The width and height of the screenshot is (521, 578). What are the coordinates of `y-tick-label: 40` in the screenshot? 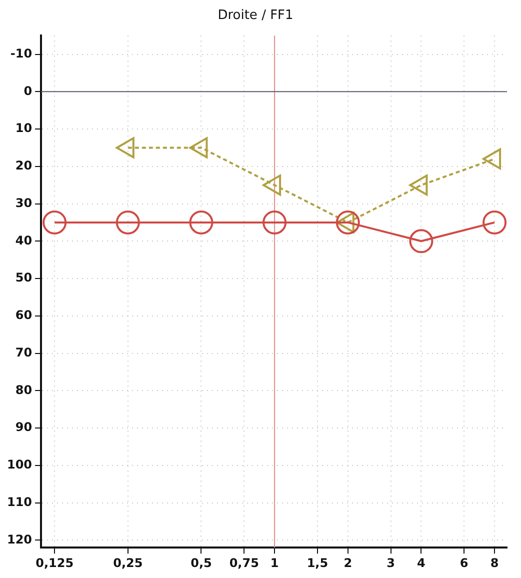 It's located at (23, 240).